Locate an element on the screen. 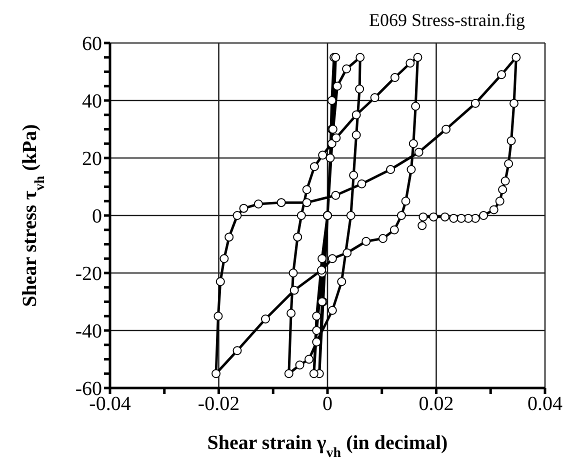  x-tick-label: 0.02 is located at coordinates (436, 404).